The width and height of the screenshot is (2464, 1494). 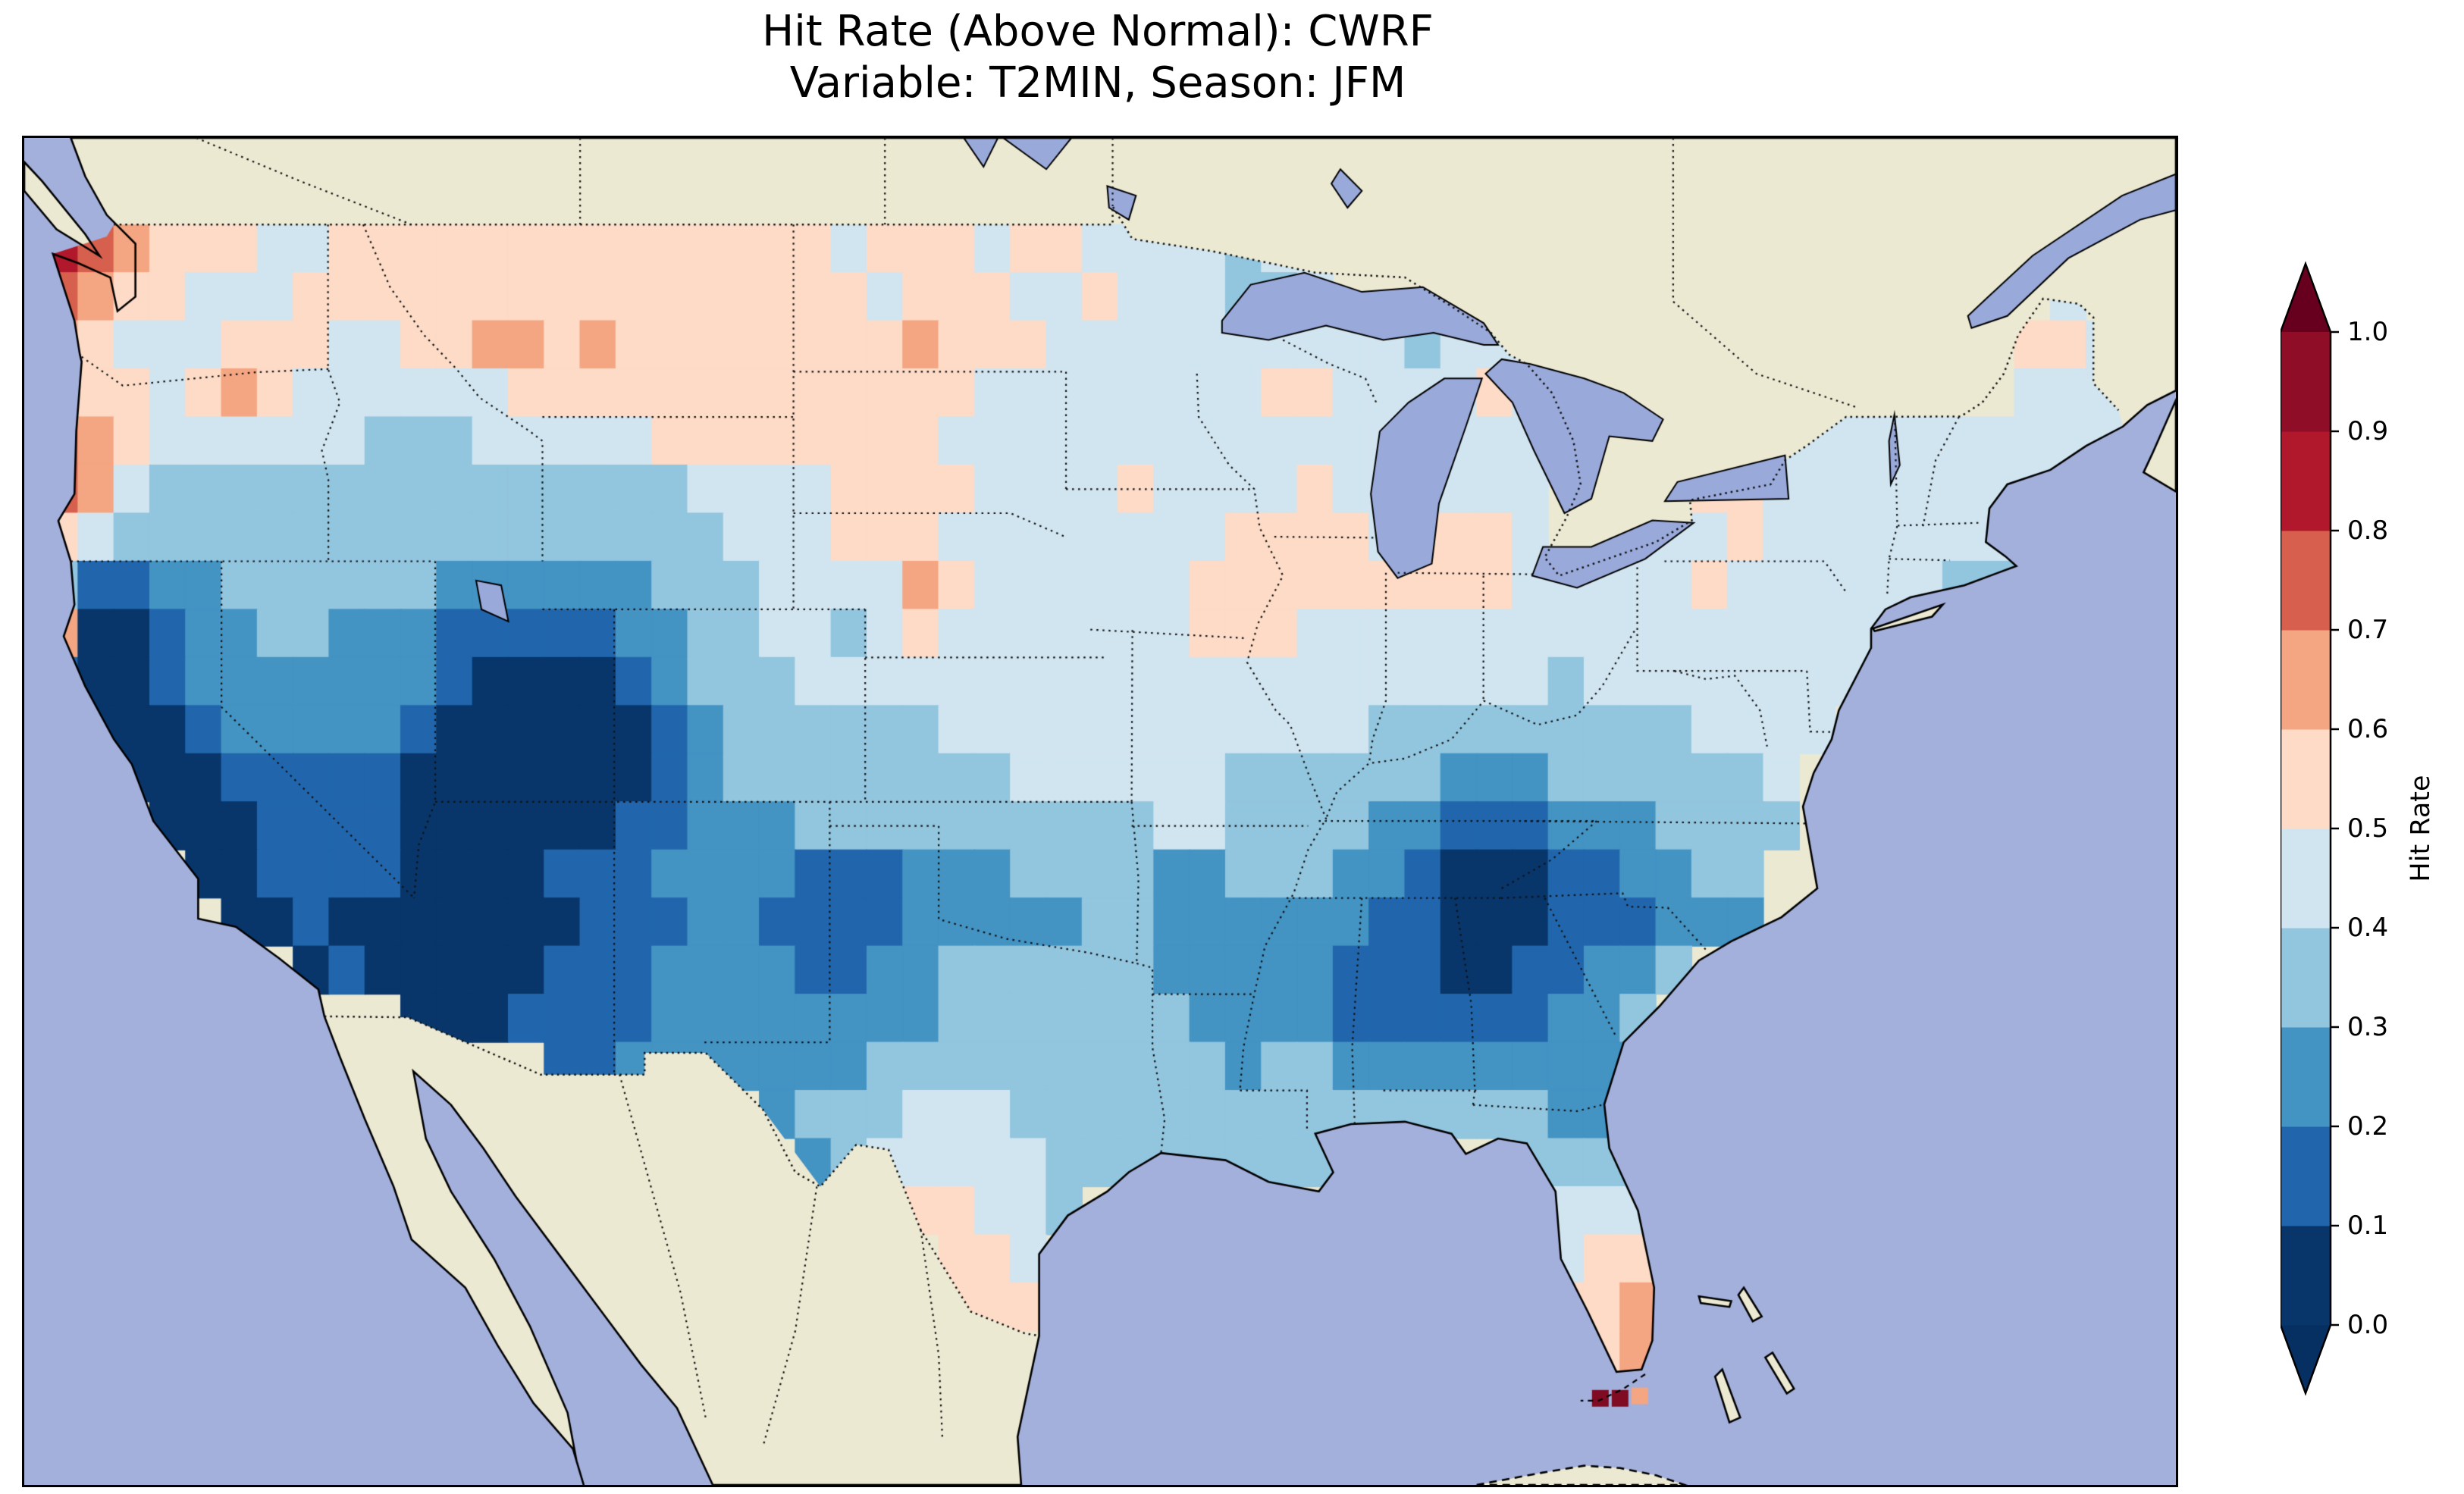 What do you see at coordinates (2367, 431) in the screenshot?
I see `colorbar-tick-label: 0.9` at bounding box center [2367, 431].